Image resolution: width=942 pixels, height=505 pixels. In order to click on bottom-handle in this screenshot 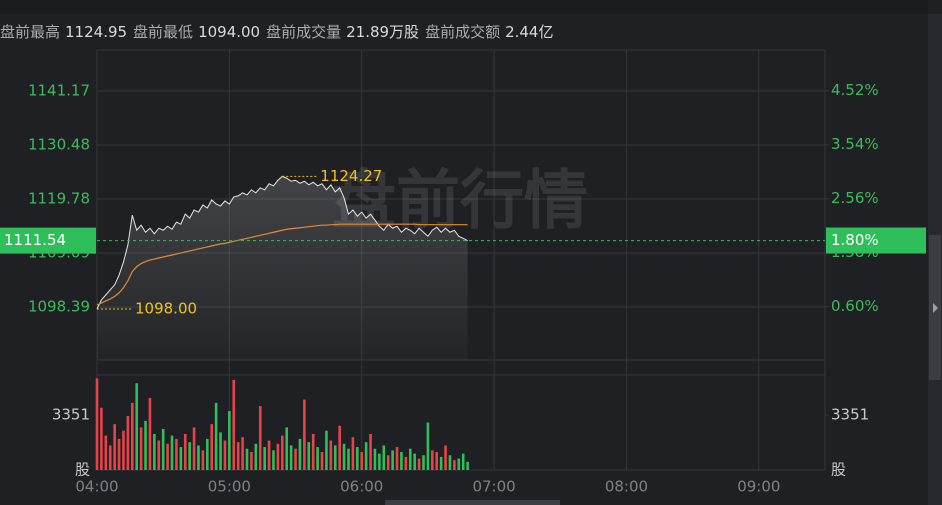, I will do `click(472, 502)`.